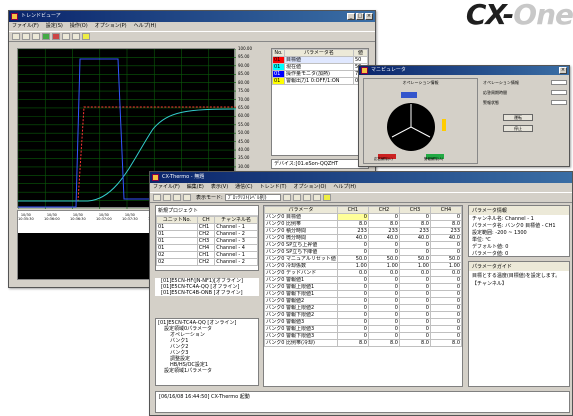 The width and height of the screenshot is (573, 416). Describe the element at coordinates (563, 70) in the screenshot. I see `gauge-close-button: ×` at that location.